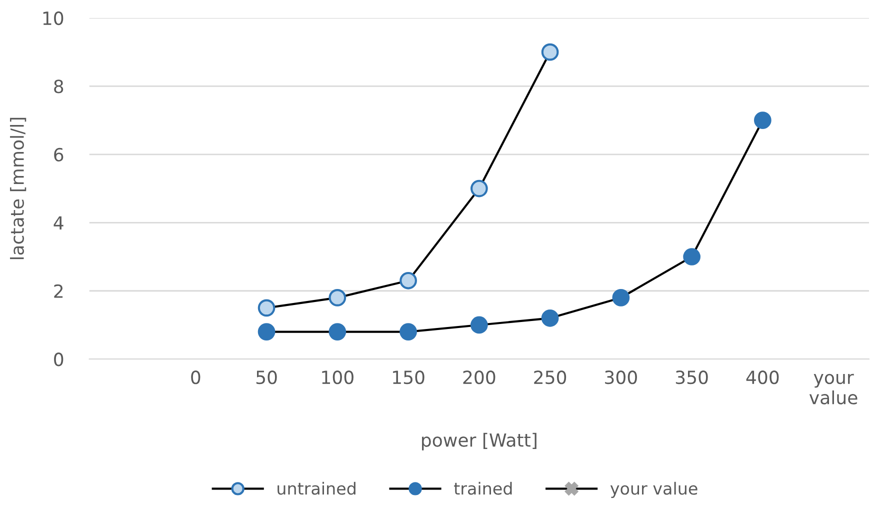 This screenshot has width=876, height=513. I want to click on legend-label: your value, so click(654, 490).